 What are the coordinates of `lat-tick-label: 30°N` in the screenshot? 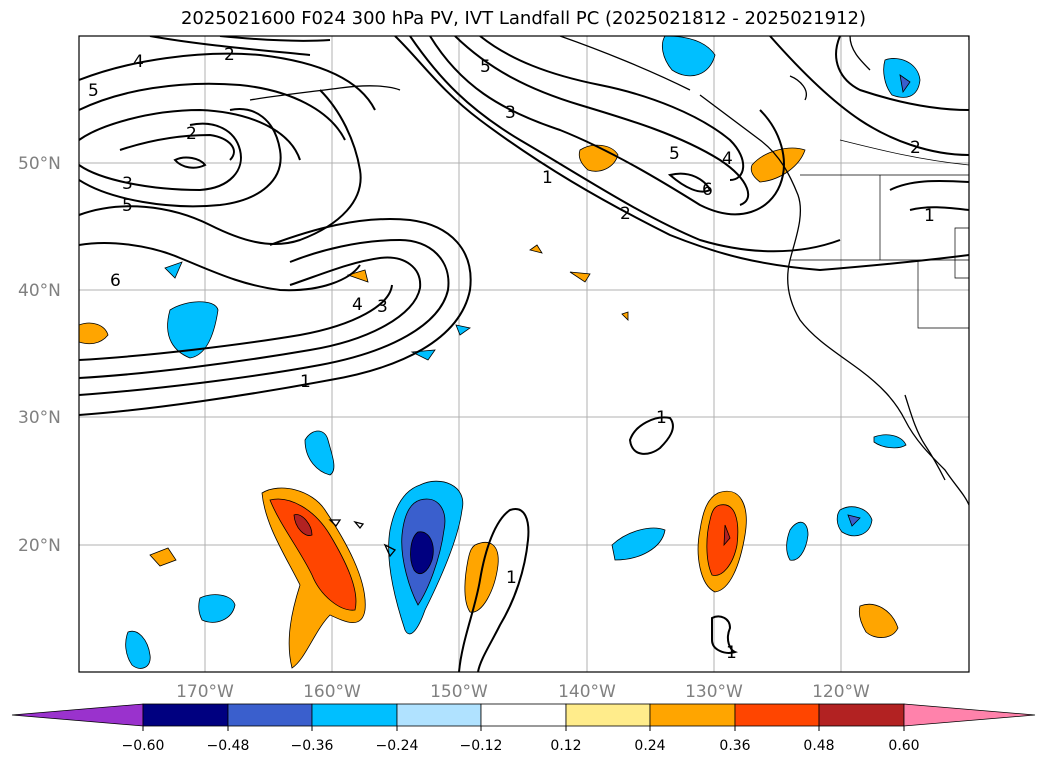 It's located at (39, 418).